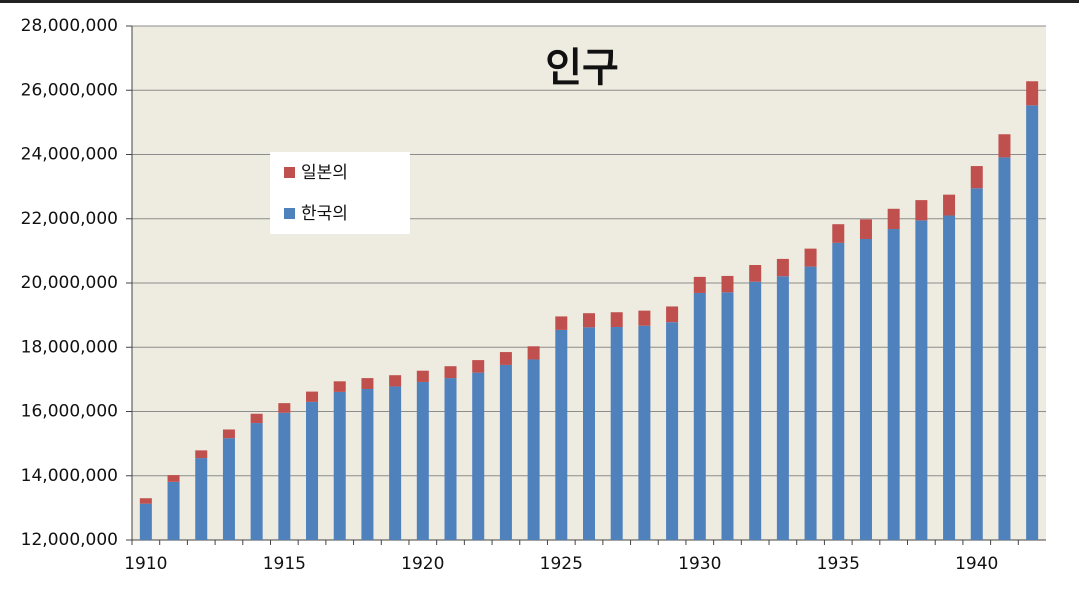 The width and height of the screenshot is (1079, 591). I want to click on x-tick-label: 1930, so click(699, 564).